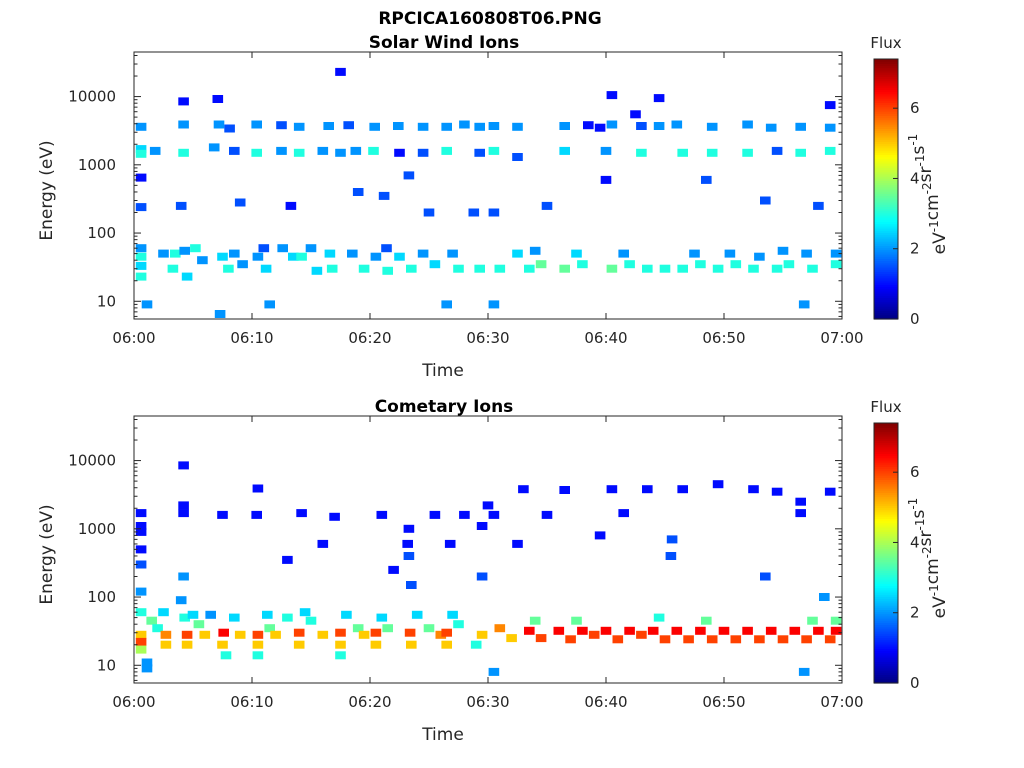 The width and height of the screenshot is (1024, 768). I want to click on x-tick-label: 06:20, so click(369, 338).